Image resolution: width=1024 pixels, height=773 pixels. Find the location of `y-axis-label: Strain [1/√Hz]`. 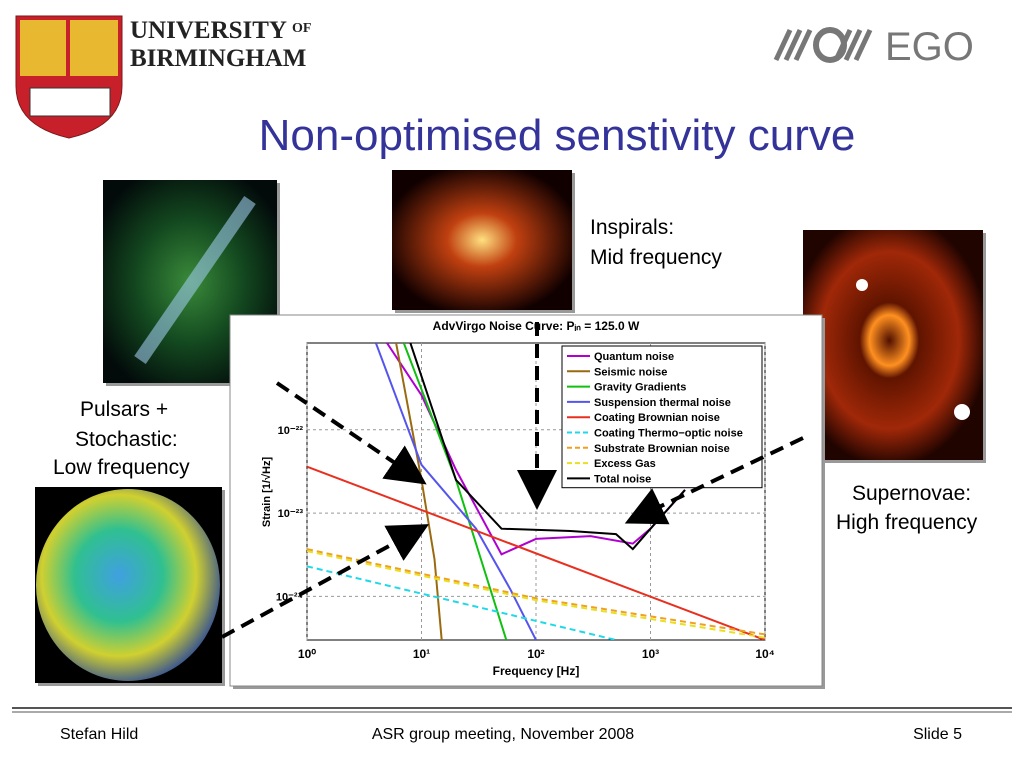

y-axis-label: Strain [1/√Hz] is located at coordinates (267, 492).